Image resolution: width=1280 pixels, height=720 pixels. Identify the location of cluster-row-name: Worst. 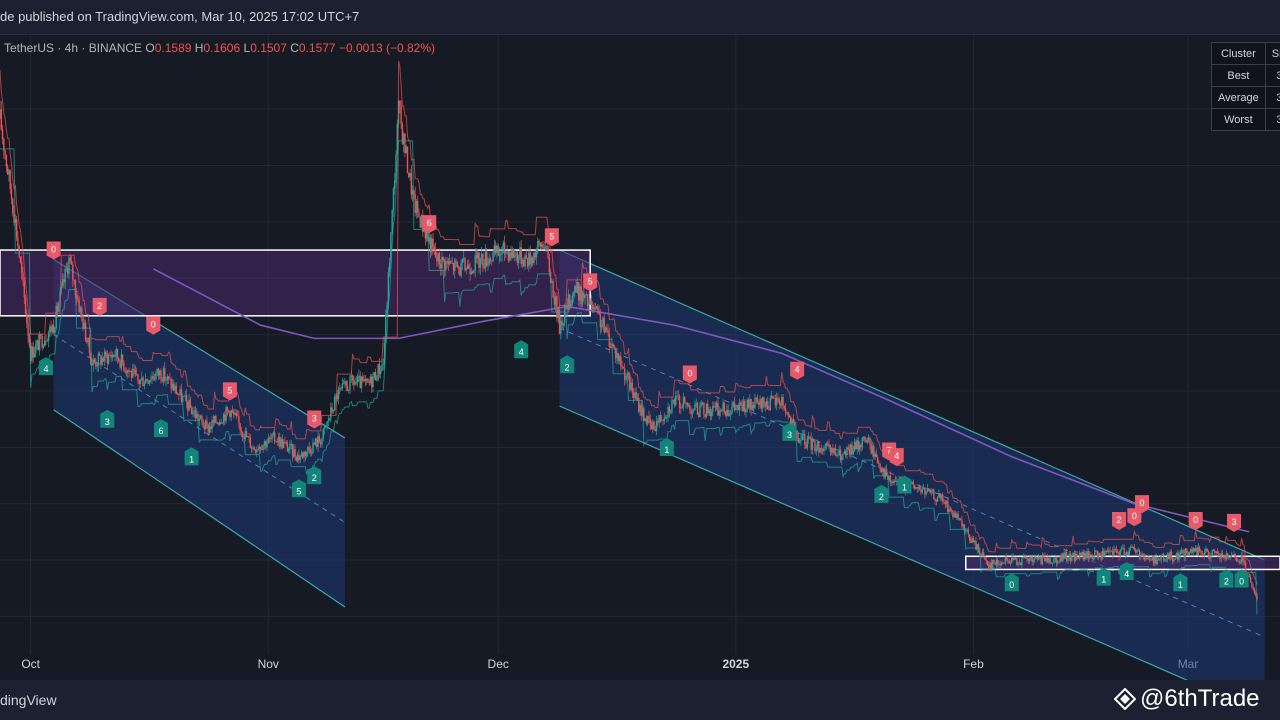
(1238, 119).